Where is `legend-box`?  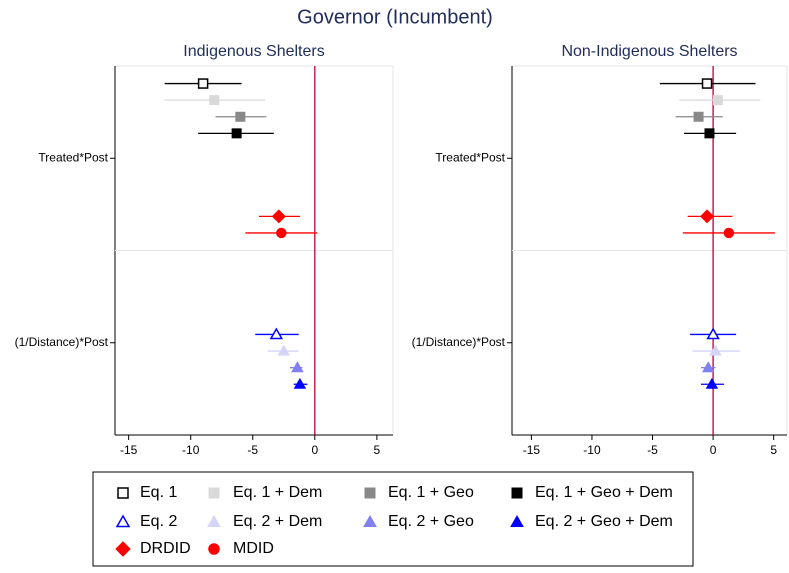 legend-box is located at coordinates (393, 519).